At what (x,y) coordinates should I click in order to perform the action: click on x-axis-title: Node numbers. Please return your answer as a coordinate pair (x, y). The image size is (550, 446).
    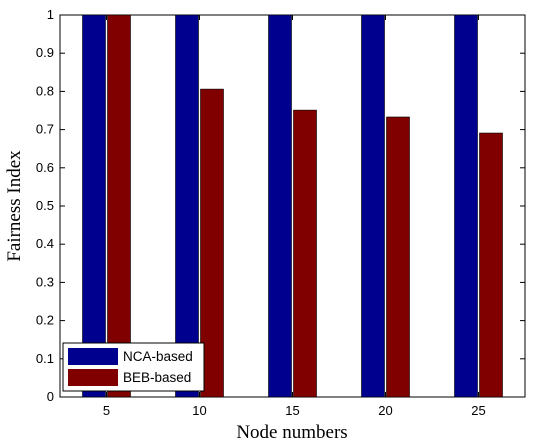
    Looking at the image, I should click on (291, 432).